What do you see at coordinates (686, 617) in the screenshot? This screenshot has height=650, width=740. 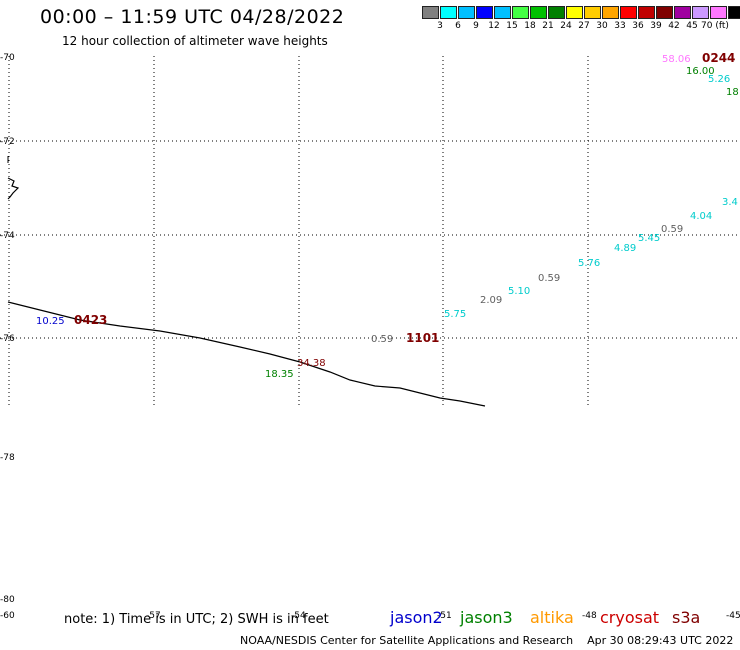 I see `satellite-s3a: s3a` at bounding box center [686, 617].